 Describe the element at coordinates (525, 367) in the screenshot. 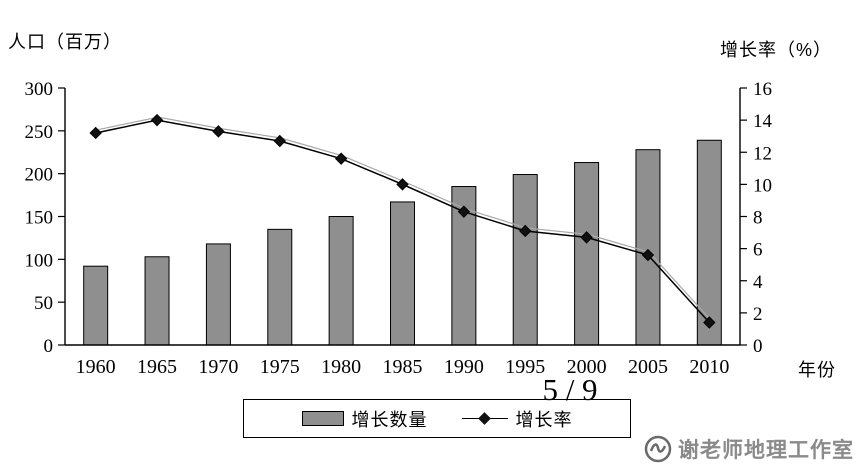

I see `x-tick-label: 1995` at that location.